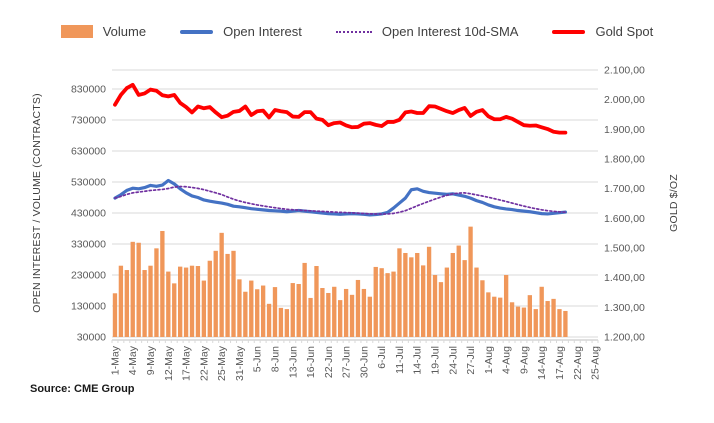 Image resolution: width=714 pixels, height=423 pixels. Describe the element at coordinates (37, 203) in the screenshot. I see `left-axis-title: OPEN INTEREST / VOLUME (CONTRACTS)` at that location.